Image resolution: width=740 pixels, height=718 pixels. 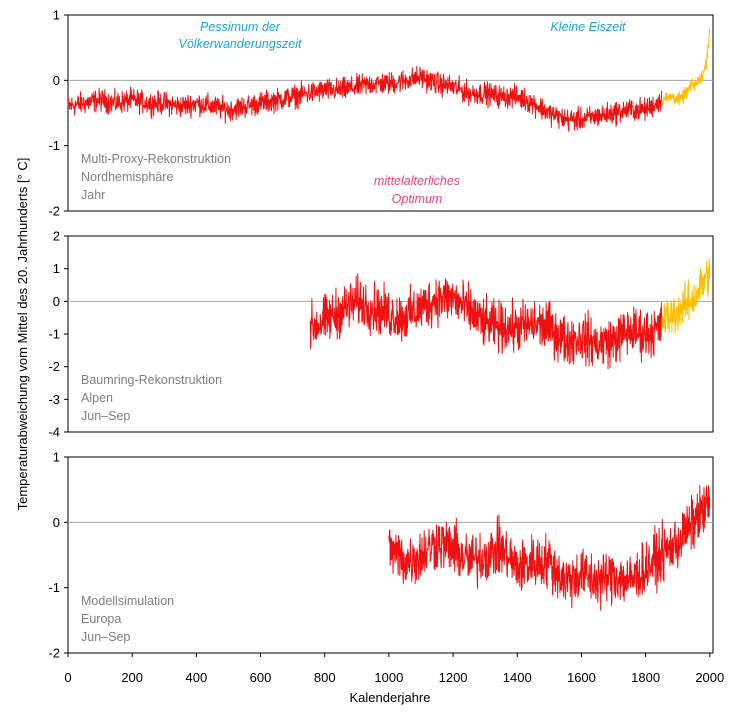 I want to click on y-tick-label: -3, so click(x=54, y=399).